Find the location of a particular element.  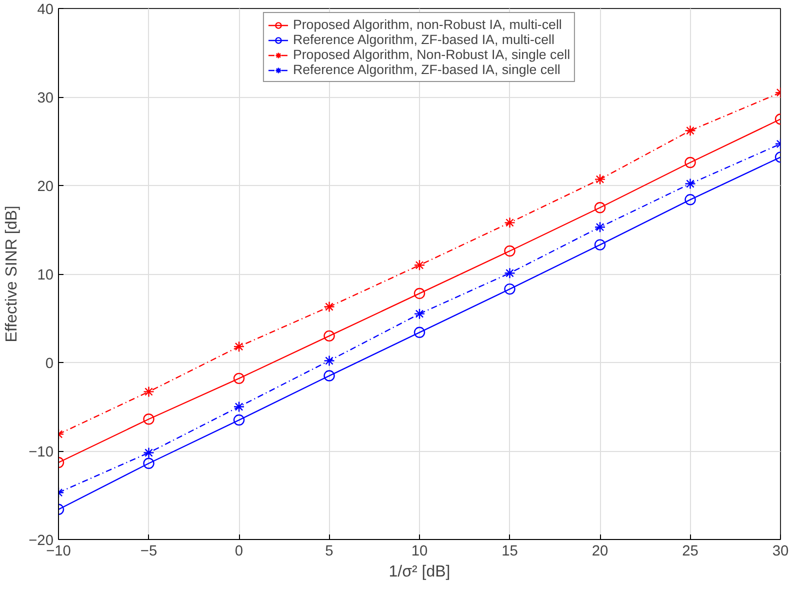

x-tick-label: 5 is located at coordinates (329, 552).